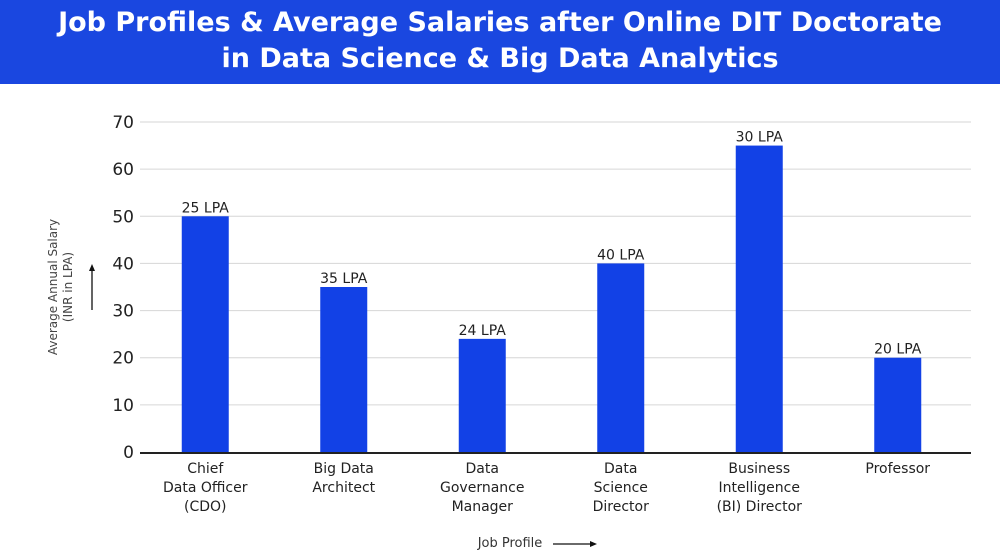 This screenshot has height=554, width=1000. I want to click on x-tick-label: Chief, so click(205, 469).